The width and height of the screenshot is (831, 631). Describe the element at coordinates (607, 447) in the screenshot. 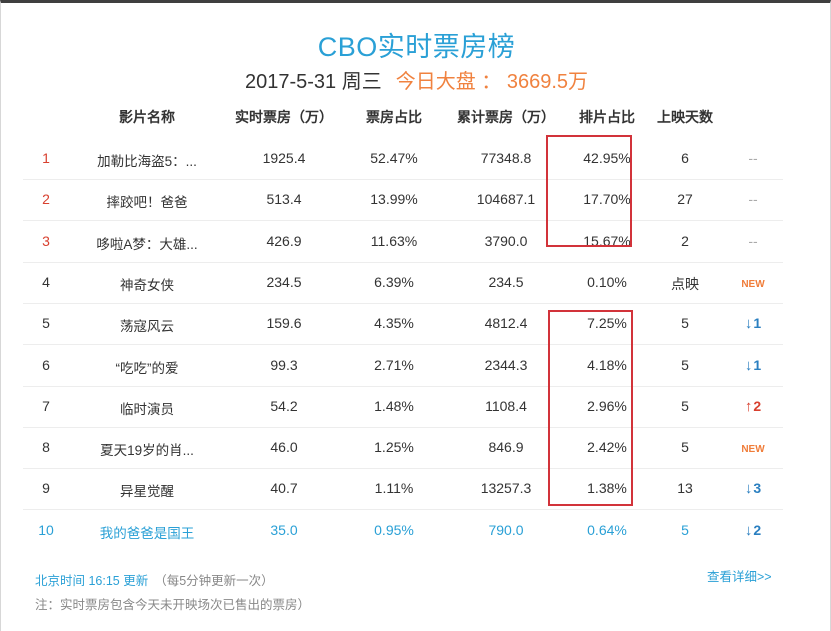

I see `schedule-share-cell: 2.42%` at that location.